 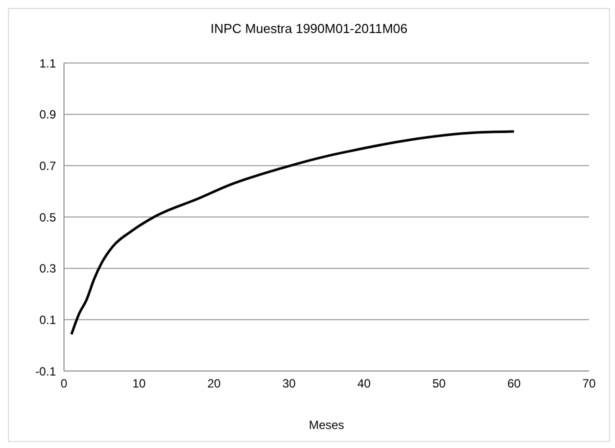 What do you see at coordinates (214, 383) in the screenshot?
I see `x-tick-label: 20` at bounding box center [214, 383].